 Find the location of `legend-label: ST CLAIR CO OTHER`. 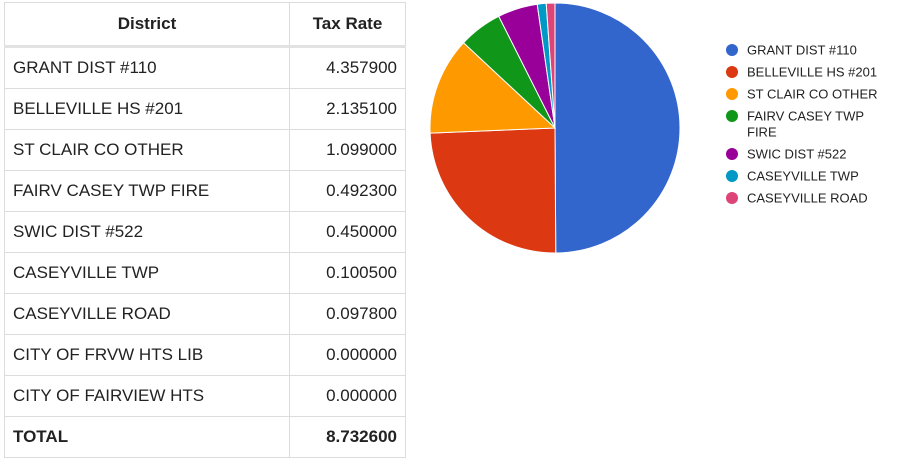

legend-label: ST CLAIR CO OTHER is located at coordinates (812, 94).